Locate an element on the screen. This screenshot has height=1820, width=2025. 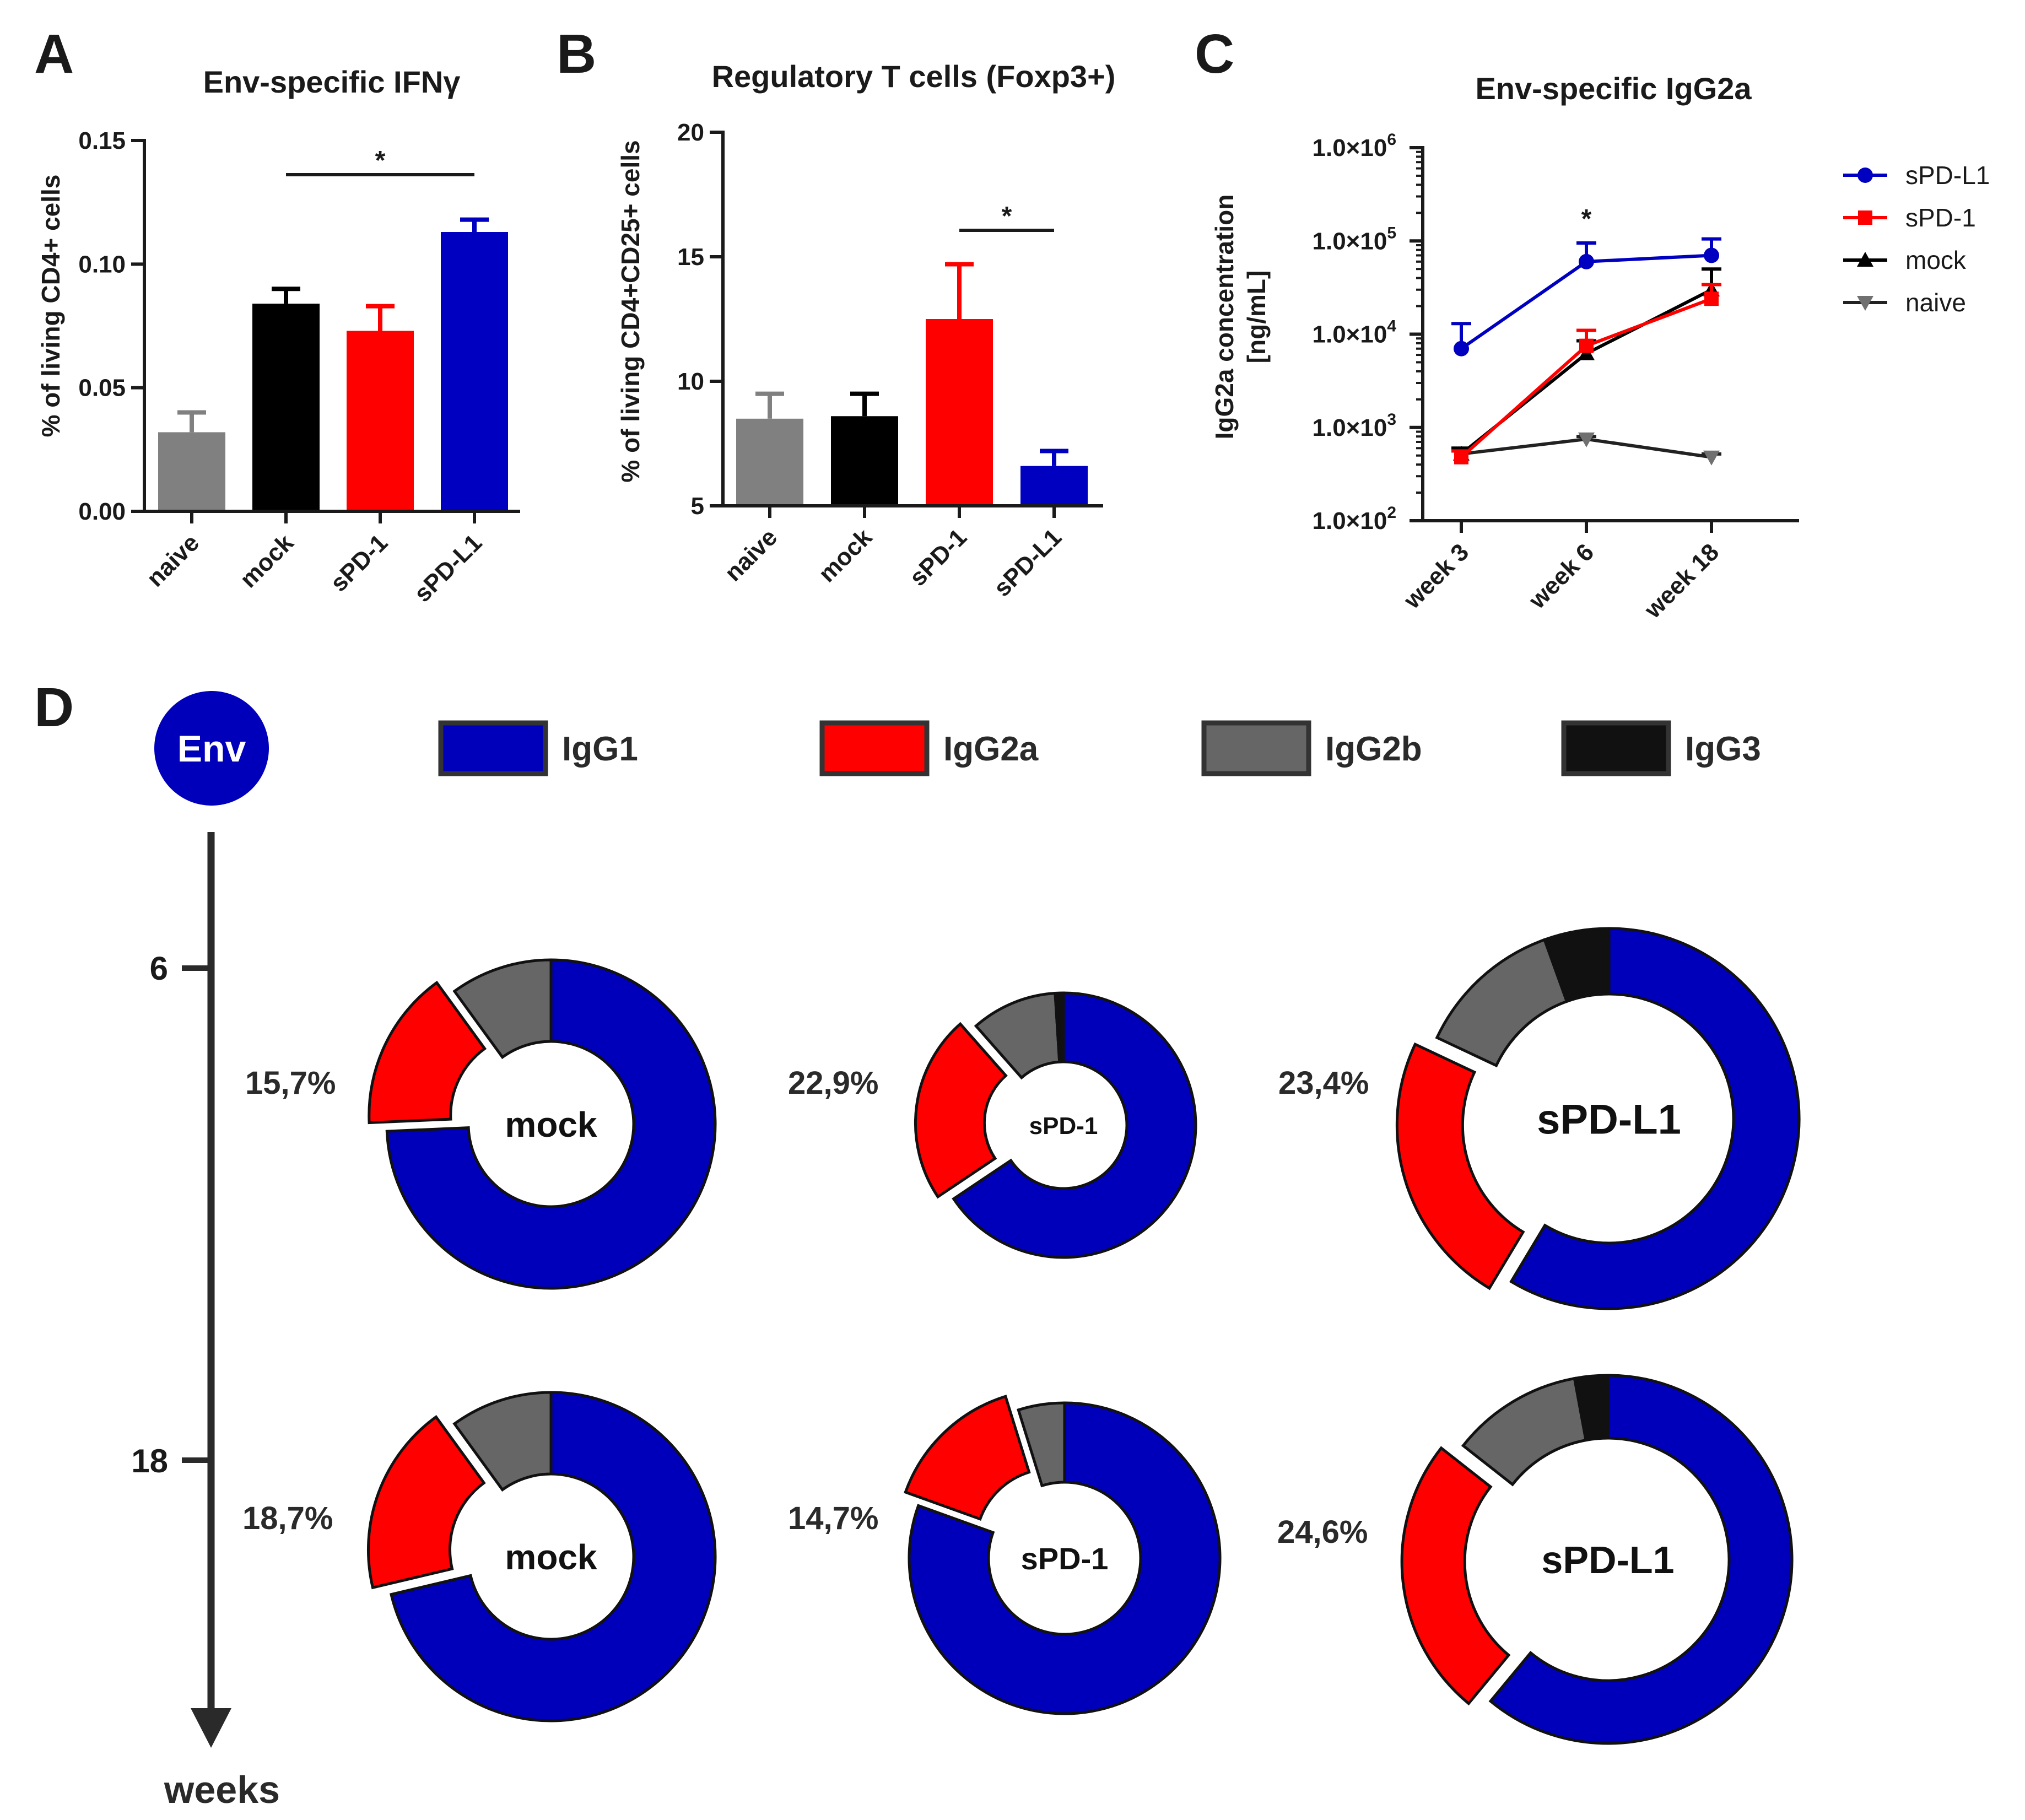
timepoint-label-18: 18 is located at coordinates (149, 1461).